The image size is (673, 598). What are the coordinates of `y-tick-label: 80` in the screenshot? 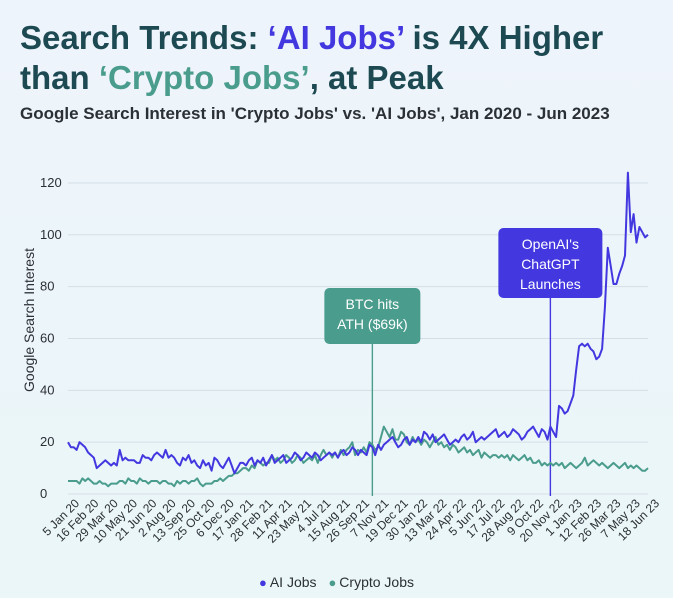 It's located at (47, 286).